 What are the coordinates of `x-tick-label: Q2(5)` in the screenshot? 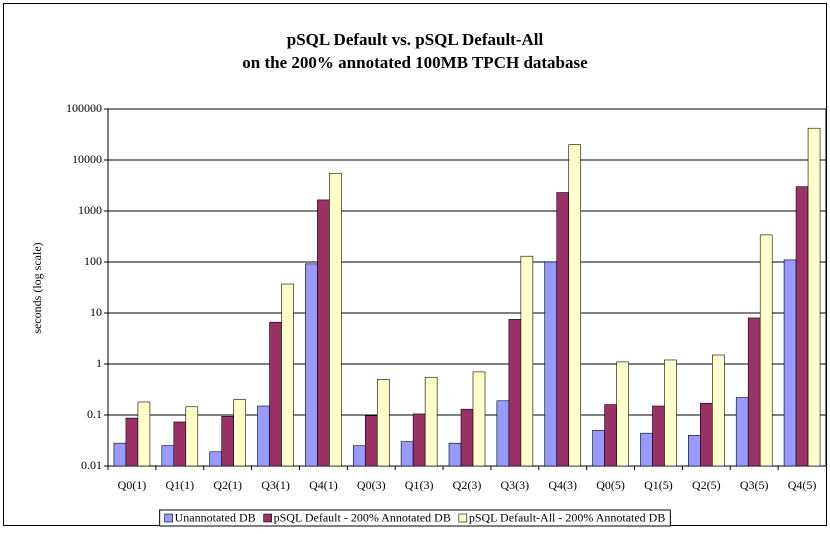 It's located at (706, 485).